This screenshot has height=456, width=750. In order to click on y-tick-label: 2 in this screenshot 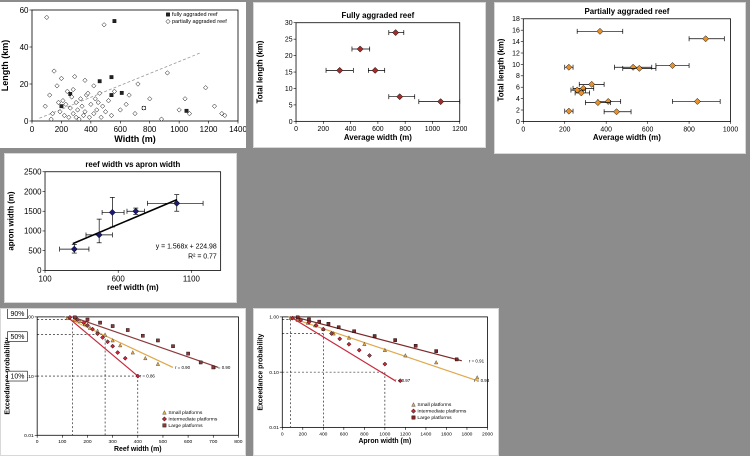, I will do `click(518, 110)`.